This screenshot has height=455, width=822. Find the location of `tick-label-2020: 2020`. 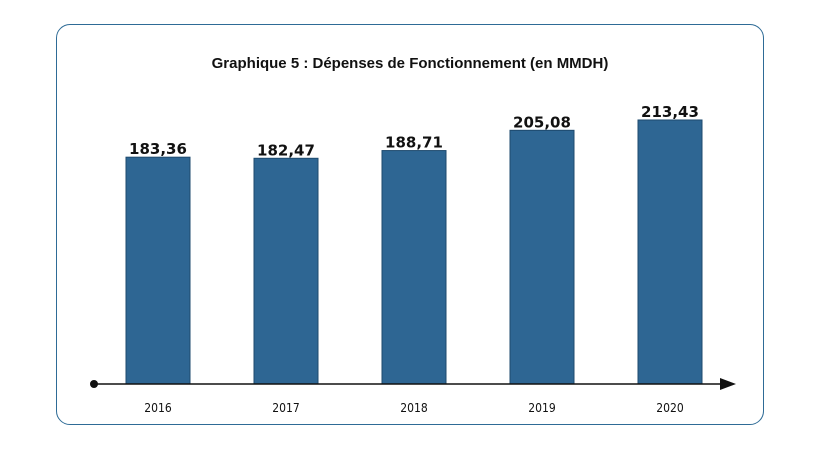

tick-label-2020: 2020 is located at coordinates (670, 408).